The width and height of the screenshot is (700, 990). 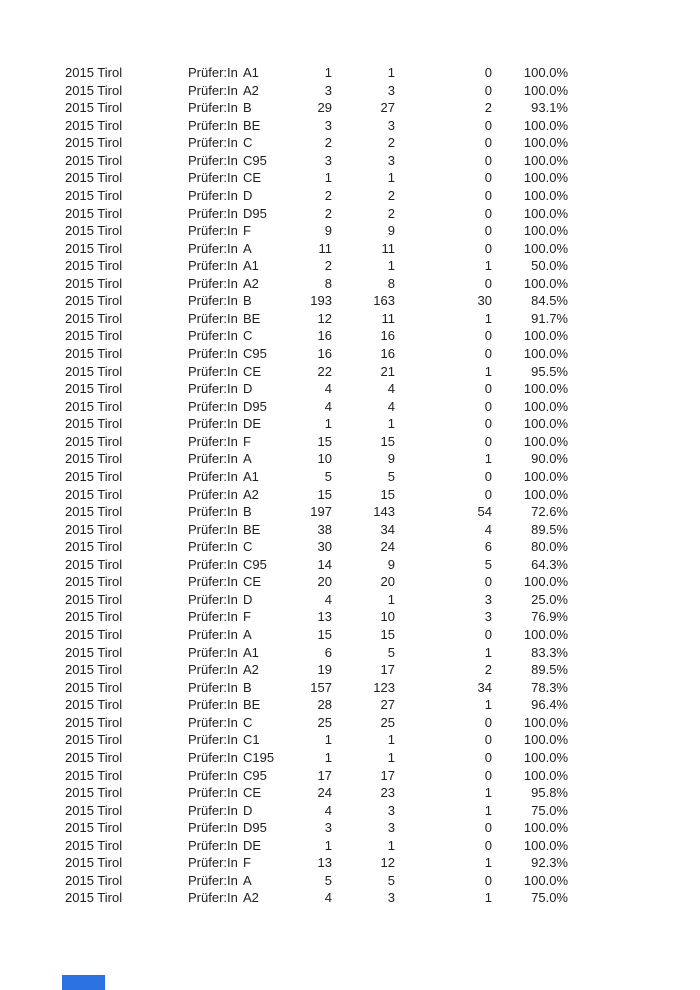 What do you see at coordinates (248, 599) in the screenshot?
I see `cell-category: D` at bounding box center [248, 599].